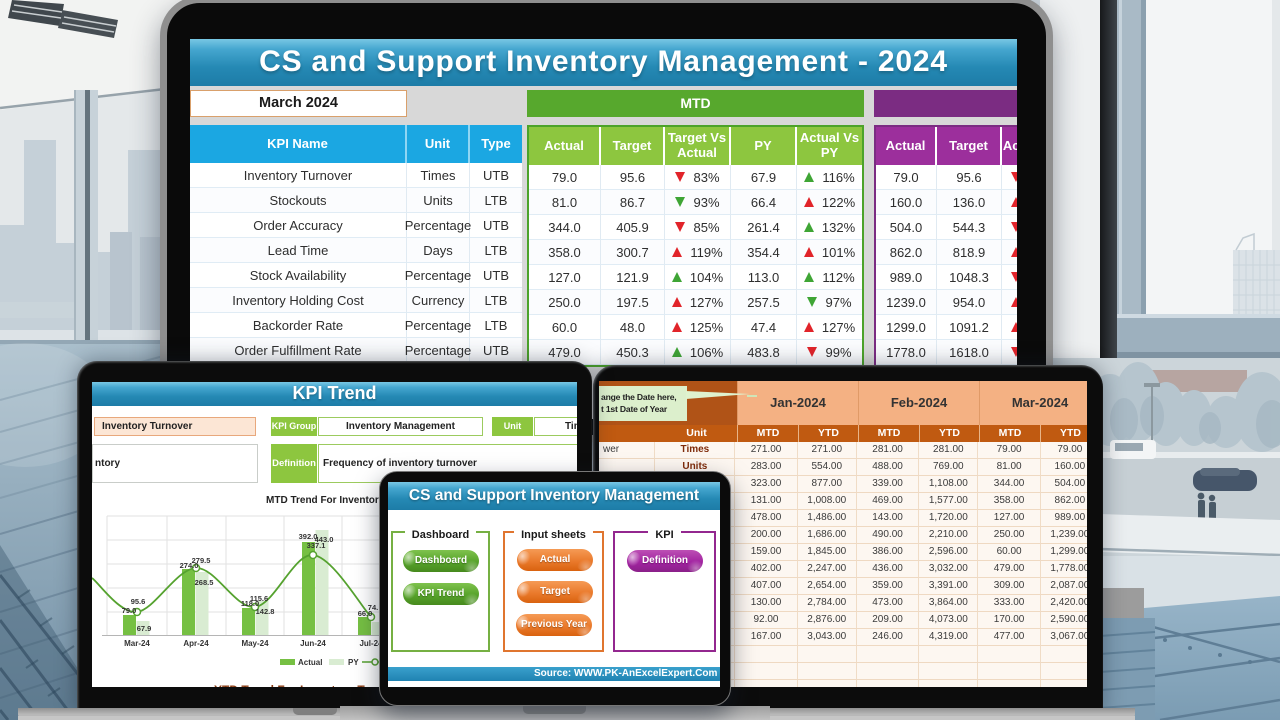 This screenshot has height=720, width=1280. Describe the element at coordinates (324, 539) in the screenshot. I see `svg-text: 443.0` at that location.